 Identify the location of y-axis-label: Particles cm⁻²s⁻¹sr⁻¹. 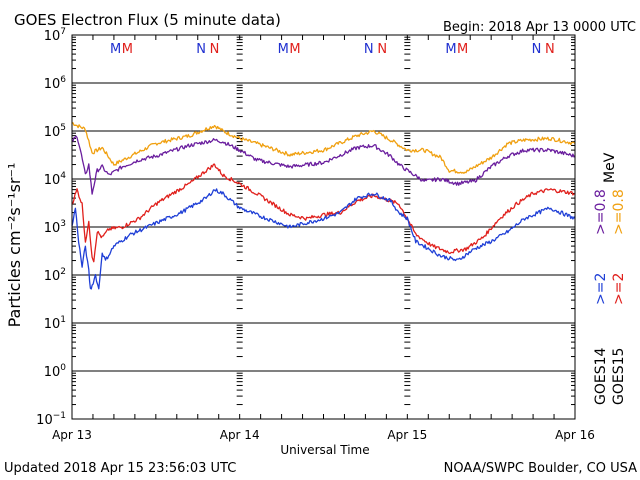
(14, 245).